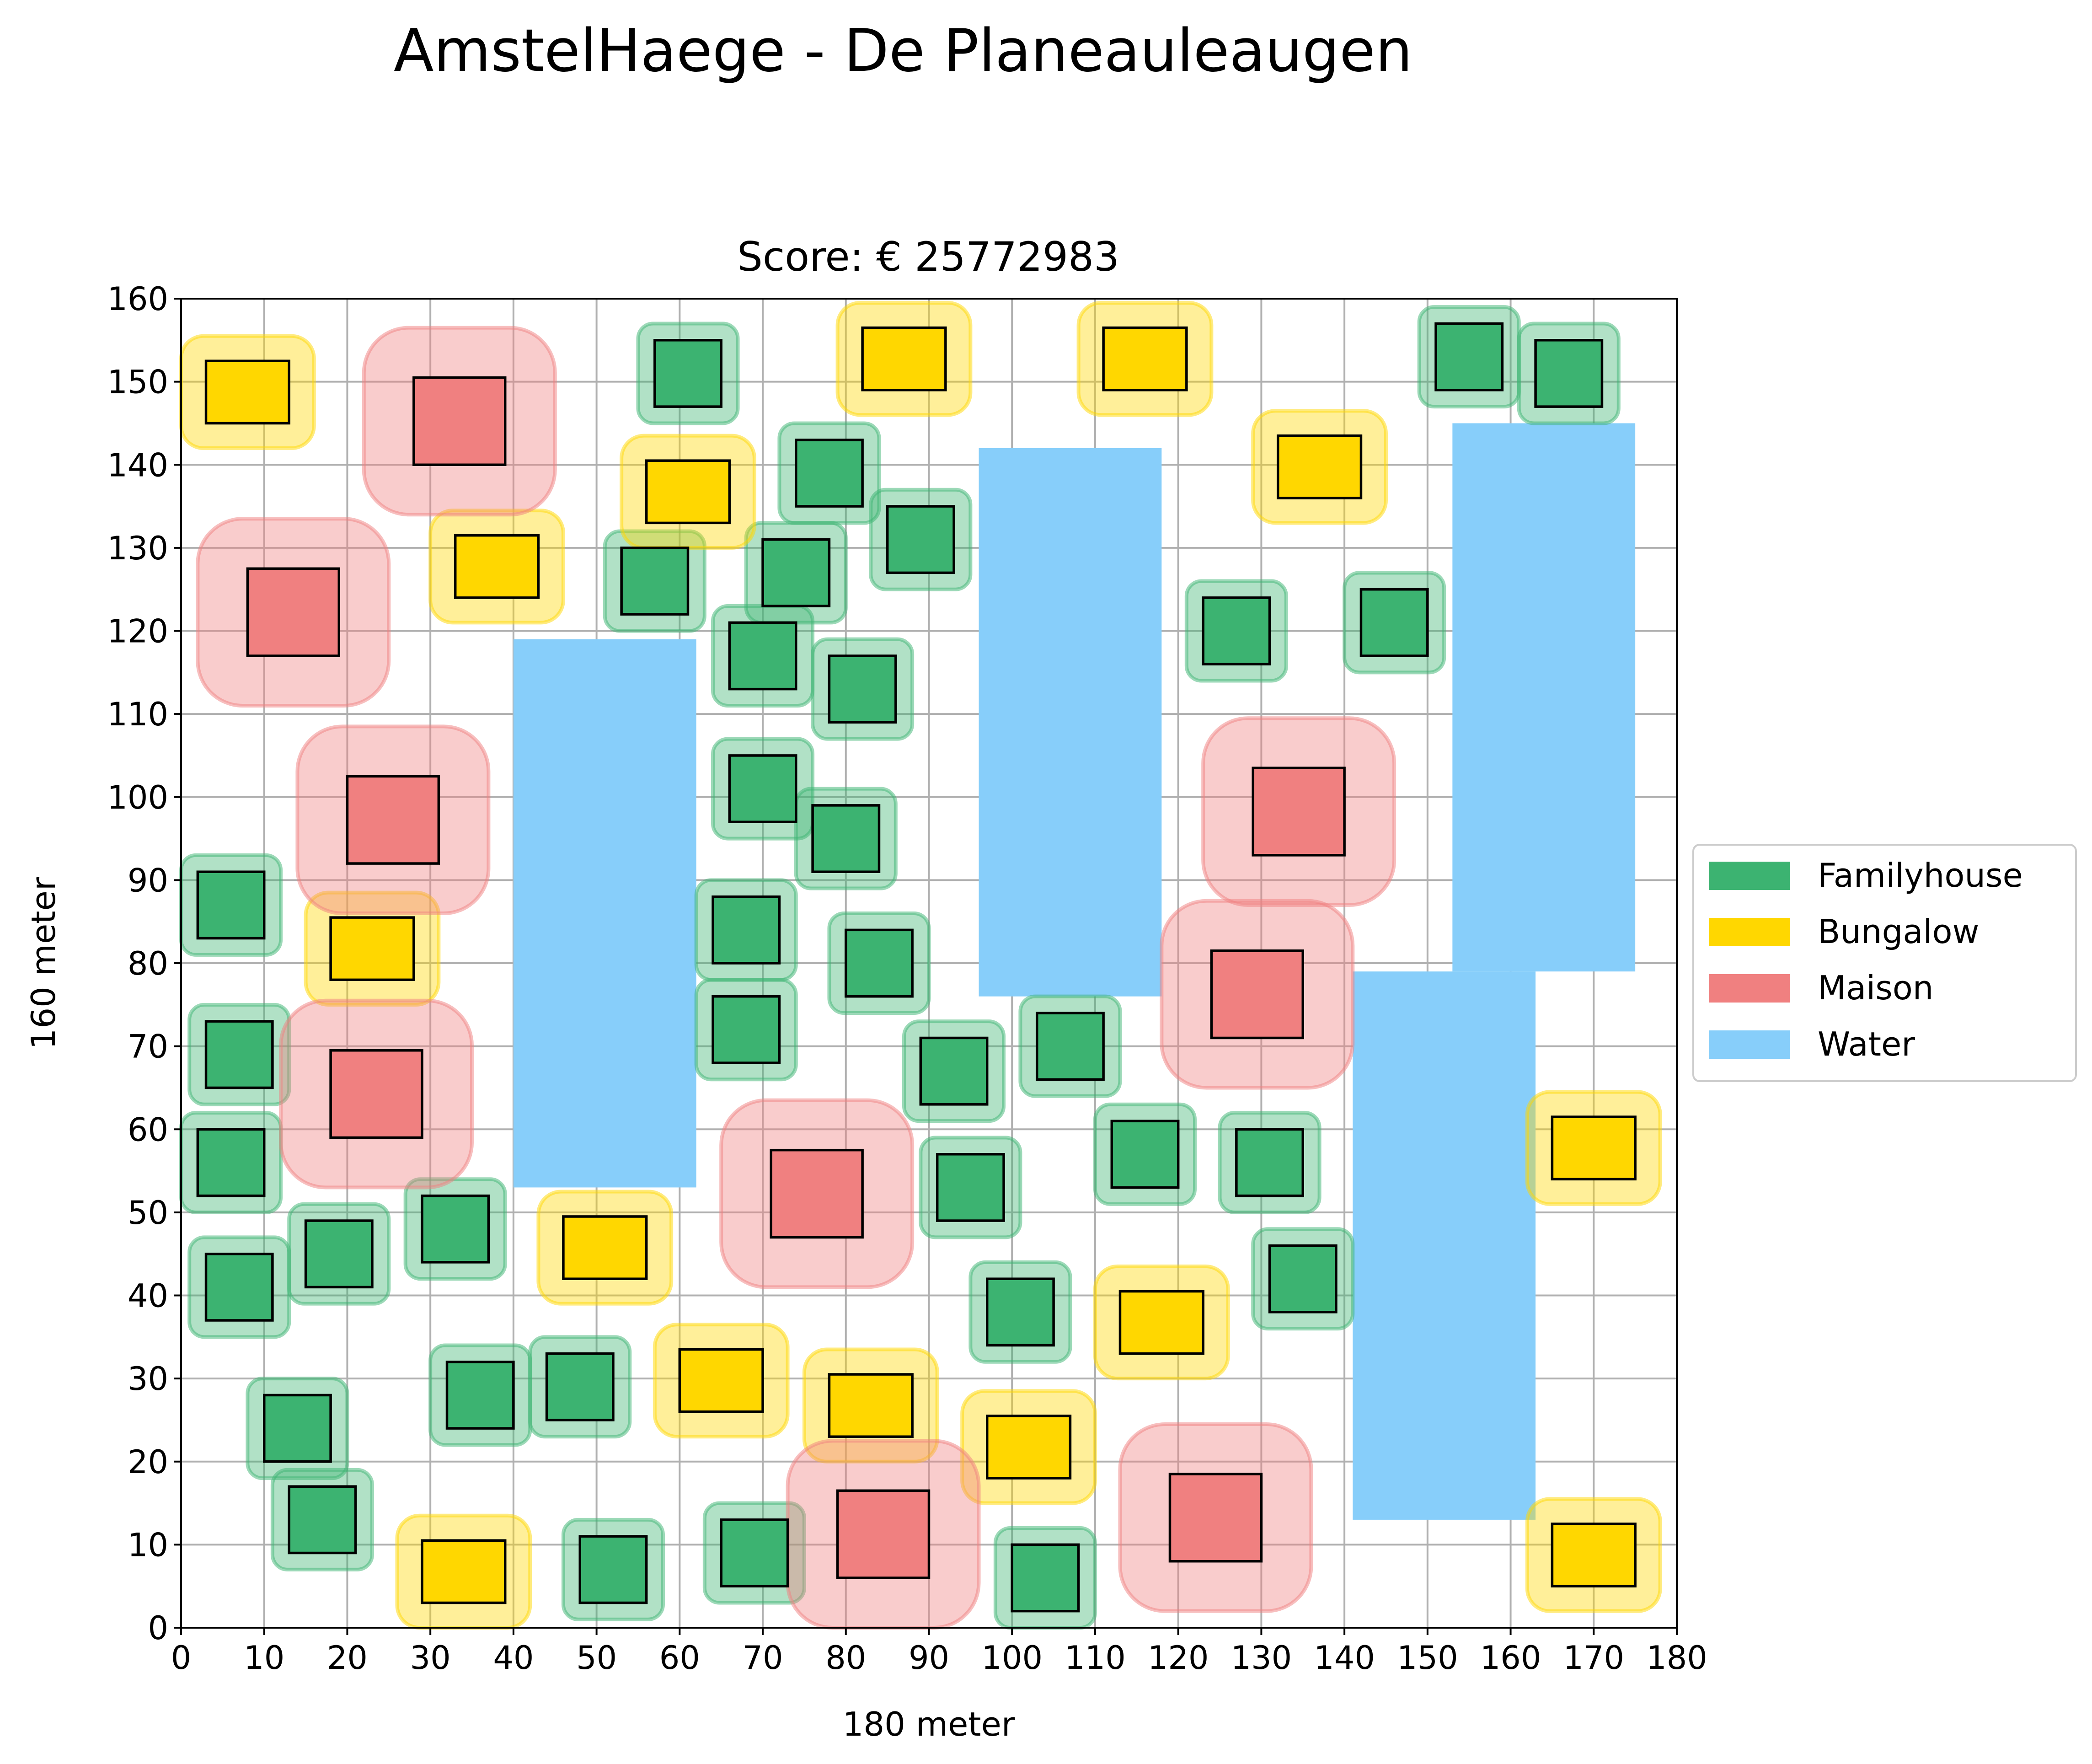  I want to click on x-axis-label: 180 meter, so click(929, 1724).